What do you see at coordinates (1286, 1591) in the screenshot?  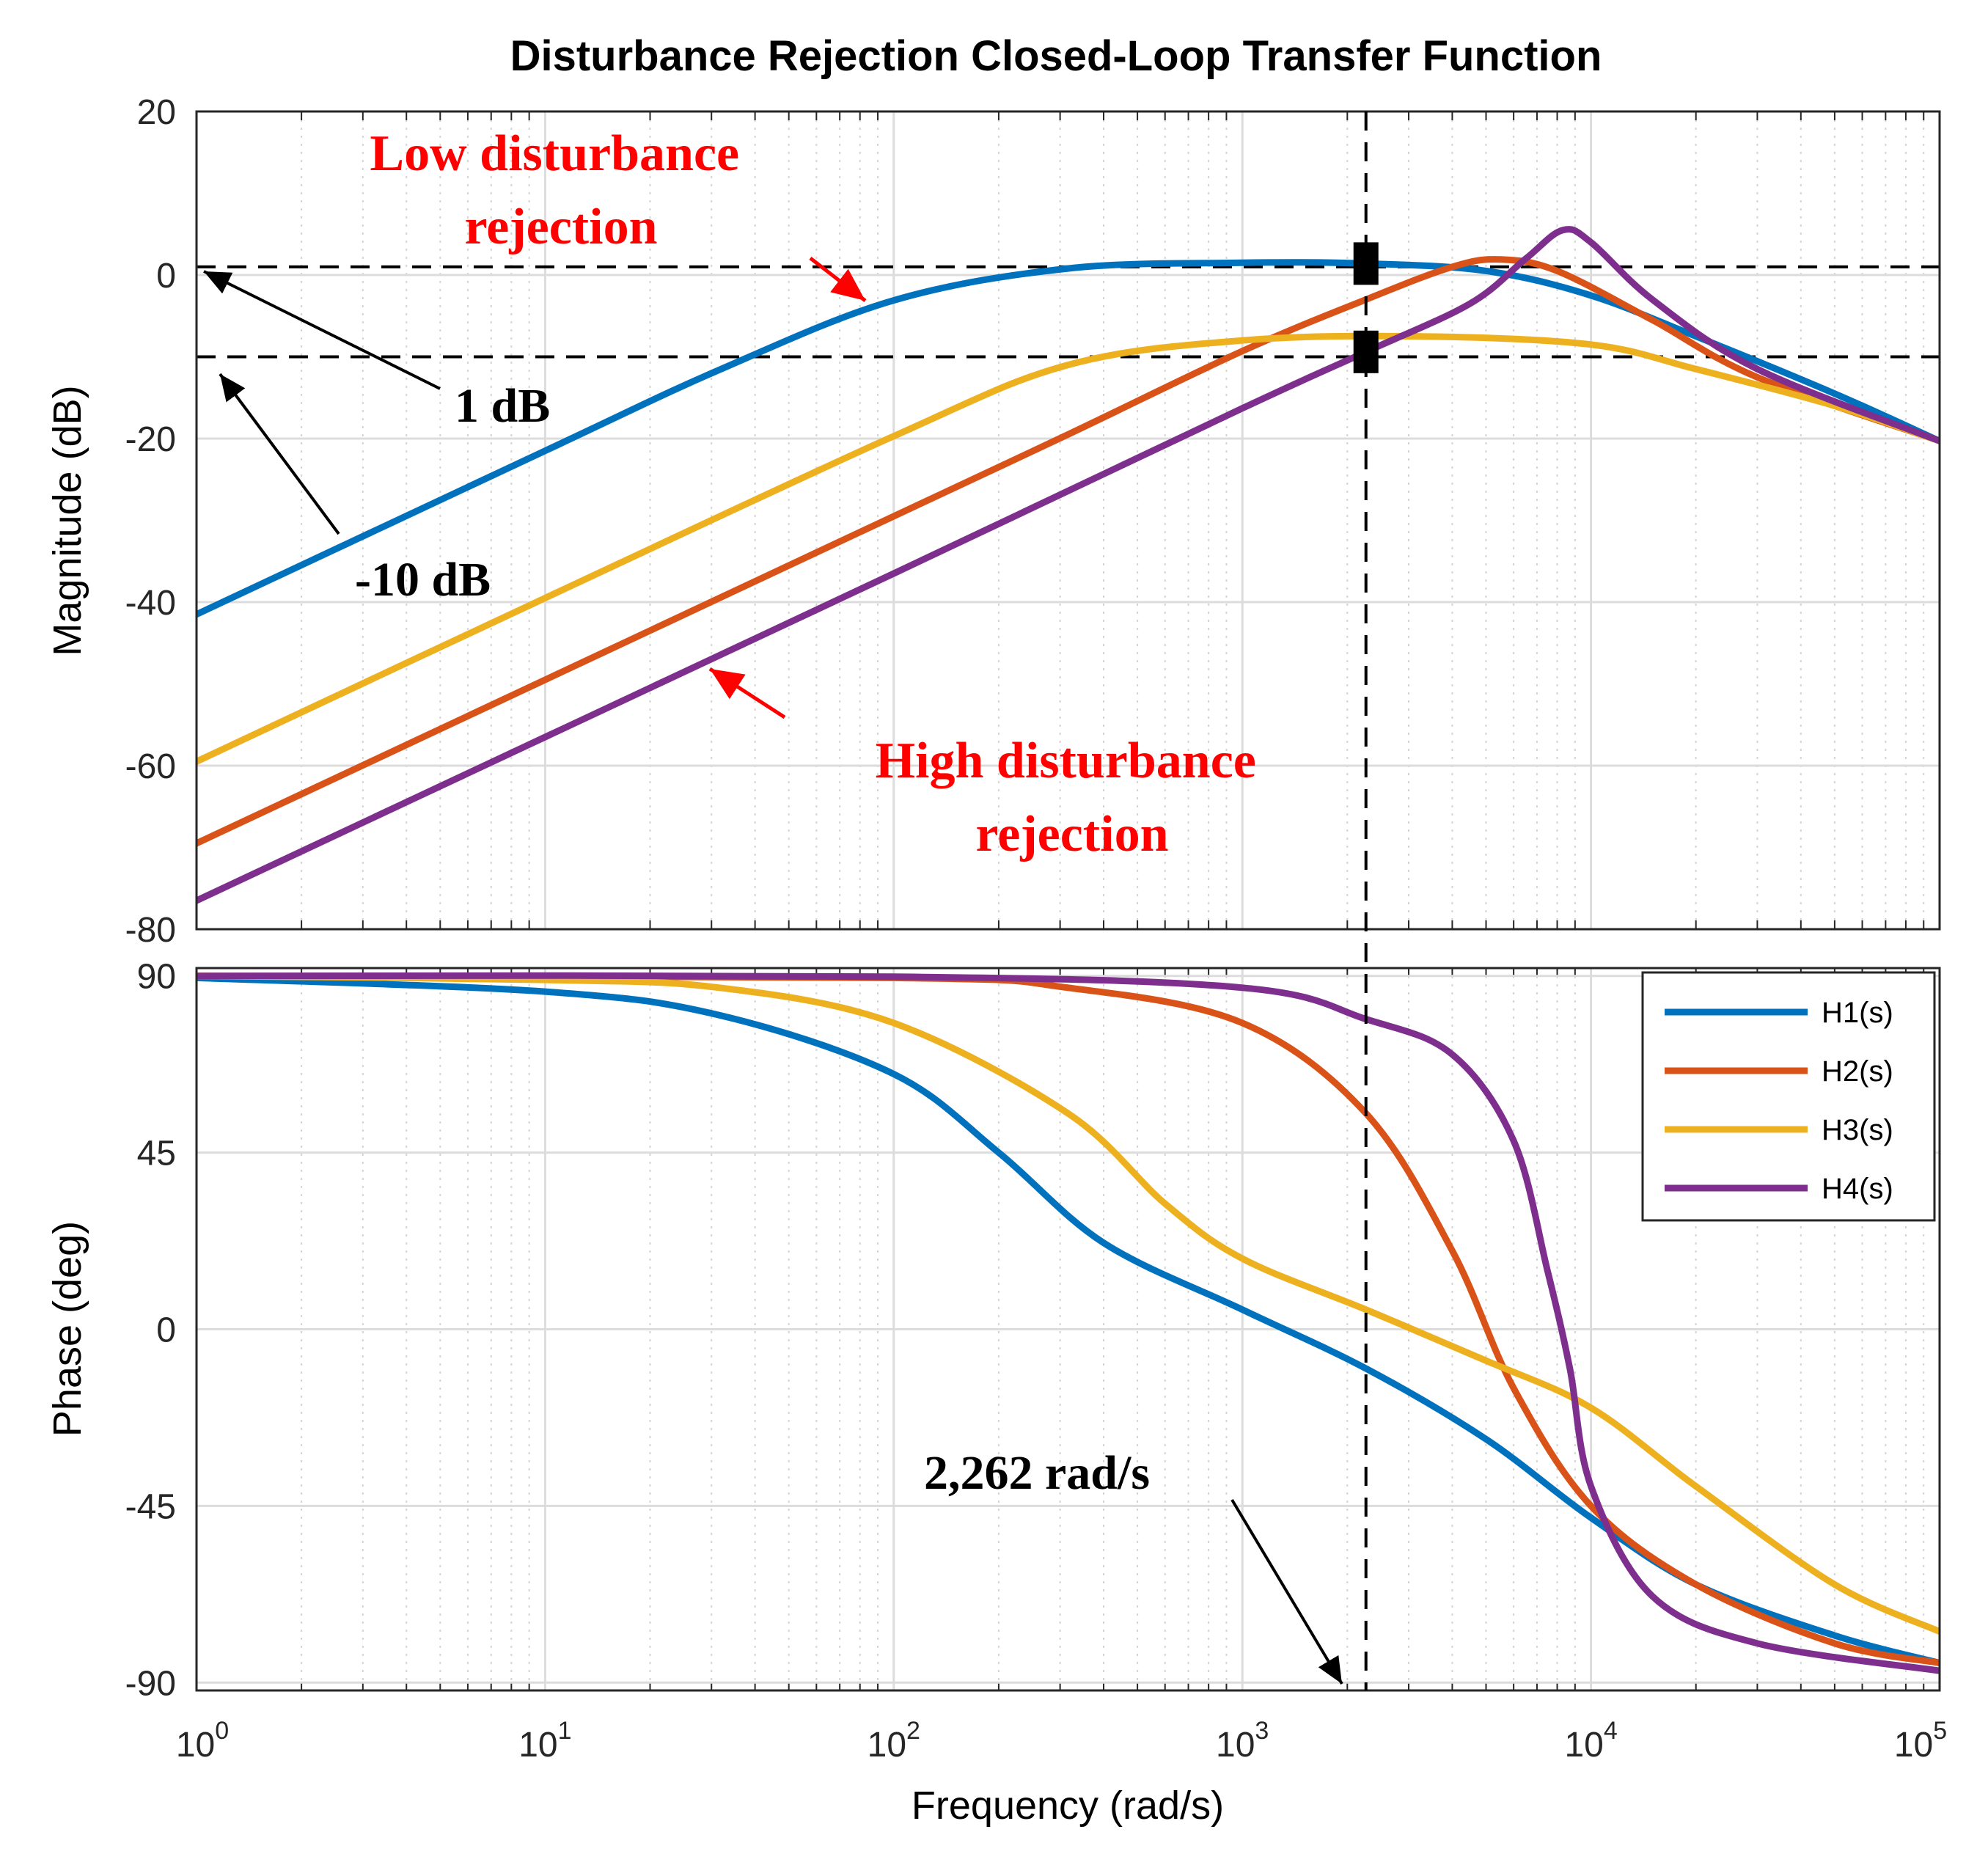 I see `crossover-frequency-arrow` at bounding box center [1286, 1591].